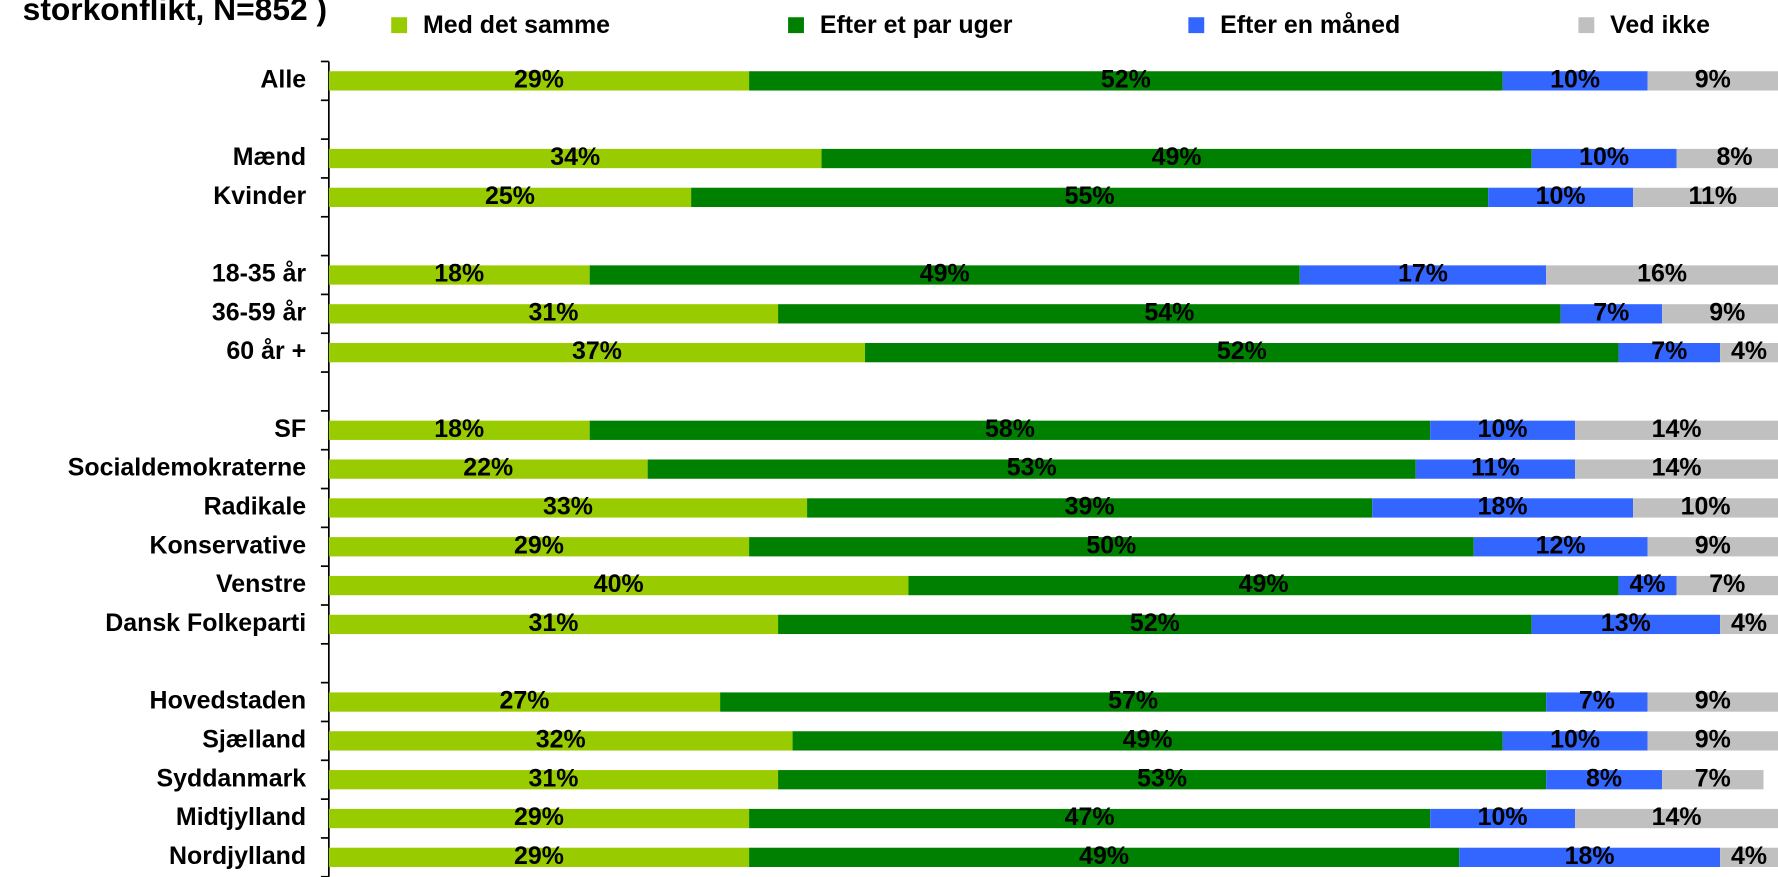 The image size is (1778, 877). I want to click on data-label: 58%, so click(1010, 429).